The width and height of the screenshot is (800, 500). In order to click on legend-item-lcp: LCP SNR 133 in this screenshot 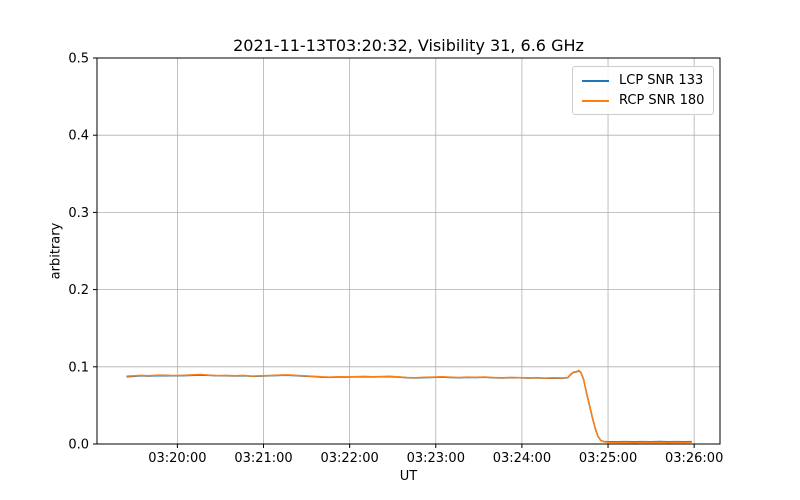, I will do `click(643, 80)`.